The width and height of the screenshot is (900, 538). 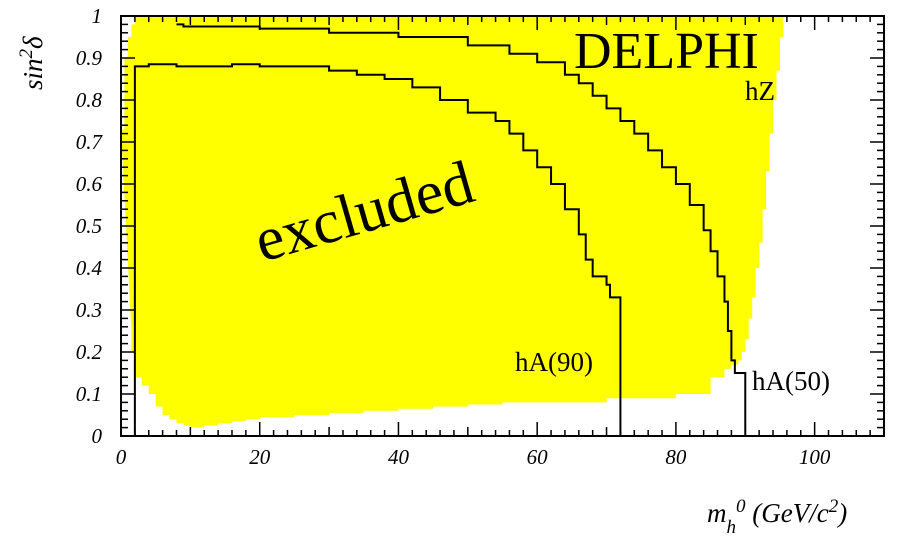 What do you see at coordinates (777, 517) in the screenshot?
I see `x-axis-title: mh0 (GeV/c2)` at bounding box center [777, 517].